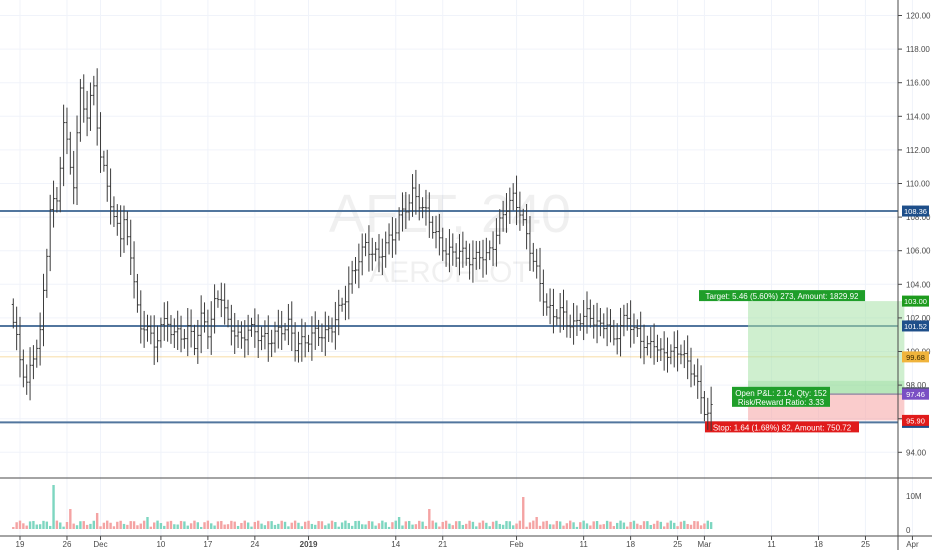 The height and width of the screenshot is (555, 932). I want to click on target-label-bg, so click(782, 296).